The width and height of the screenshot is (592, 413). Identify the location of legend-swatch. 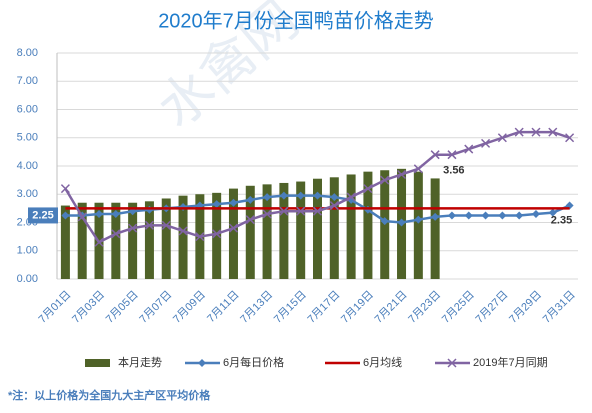
(97, 363).